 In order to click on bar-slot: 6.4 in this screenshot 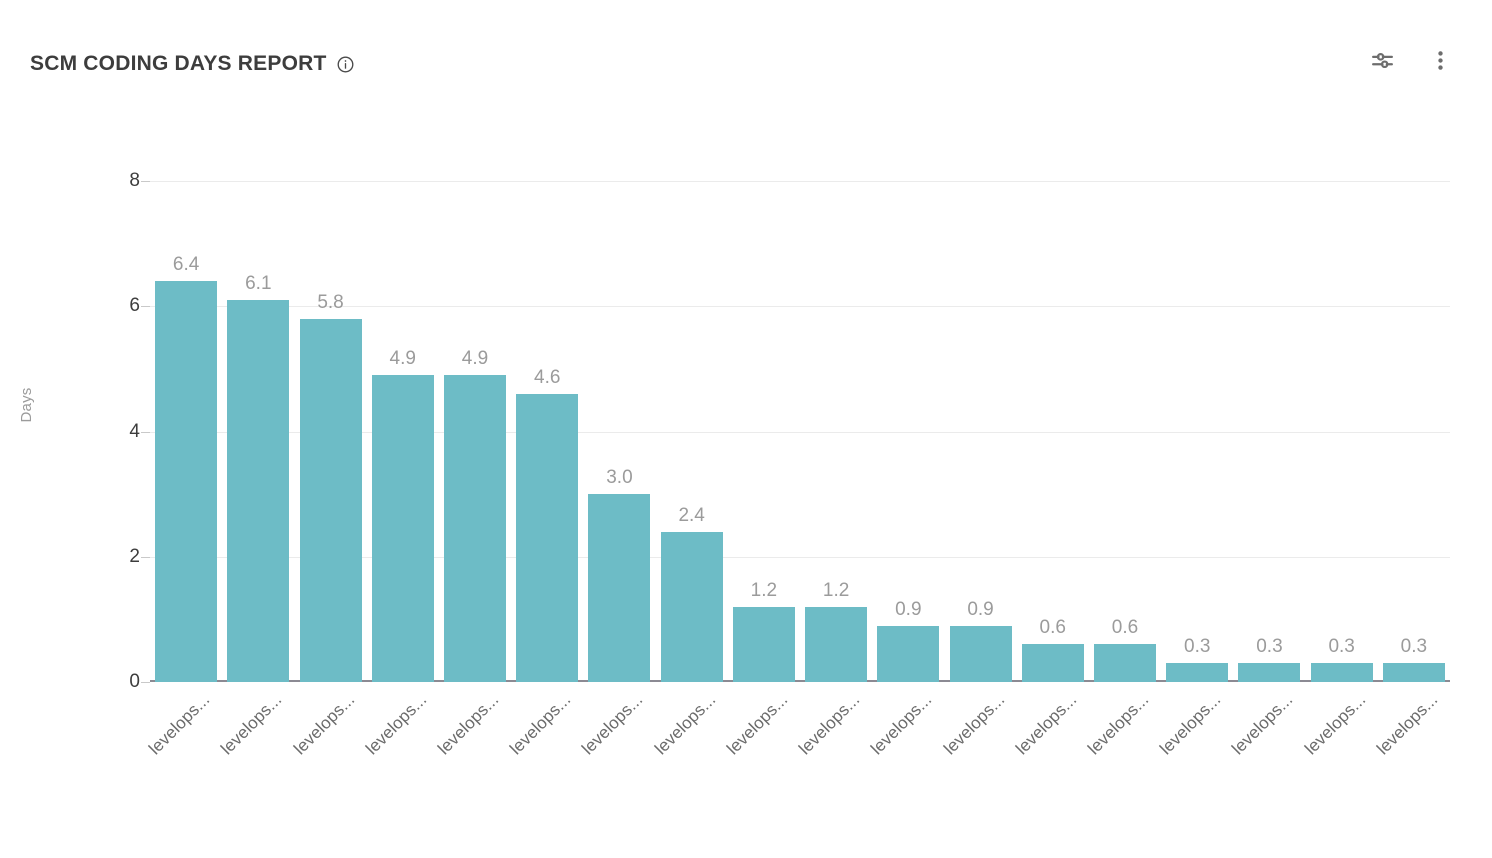, I will do `click(186, 431)`.